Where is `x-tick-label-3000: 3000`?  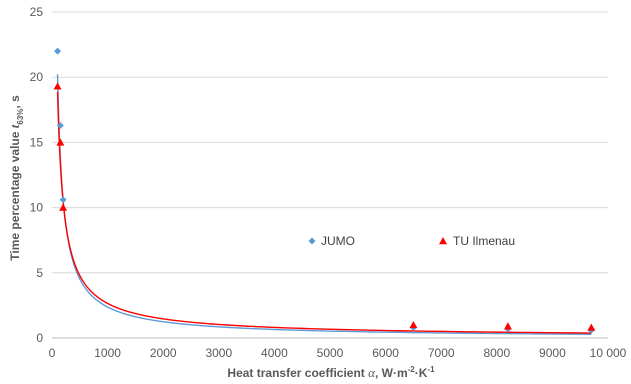
x-tick-label-3000: 3000 is located at coordinates (218, 353).